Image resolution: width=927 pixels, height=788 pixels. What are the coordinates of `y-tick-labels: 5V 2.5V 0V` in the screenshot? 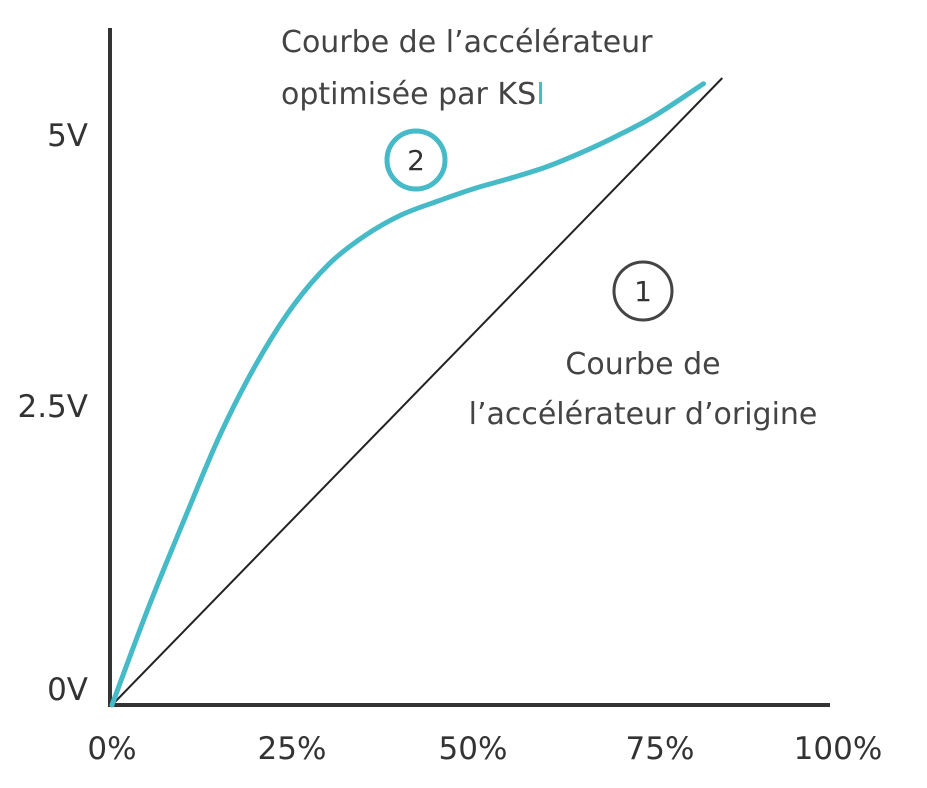 It's located at (52, 413).